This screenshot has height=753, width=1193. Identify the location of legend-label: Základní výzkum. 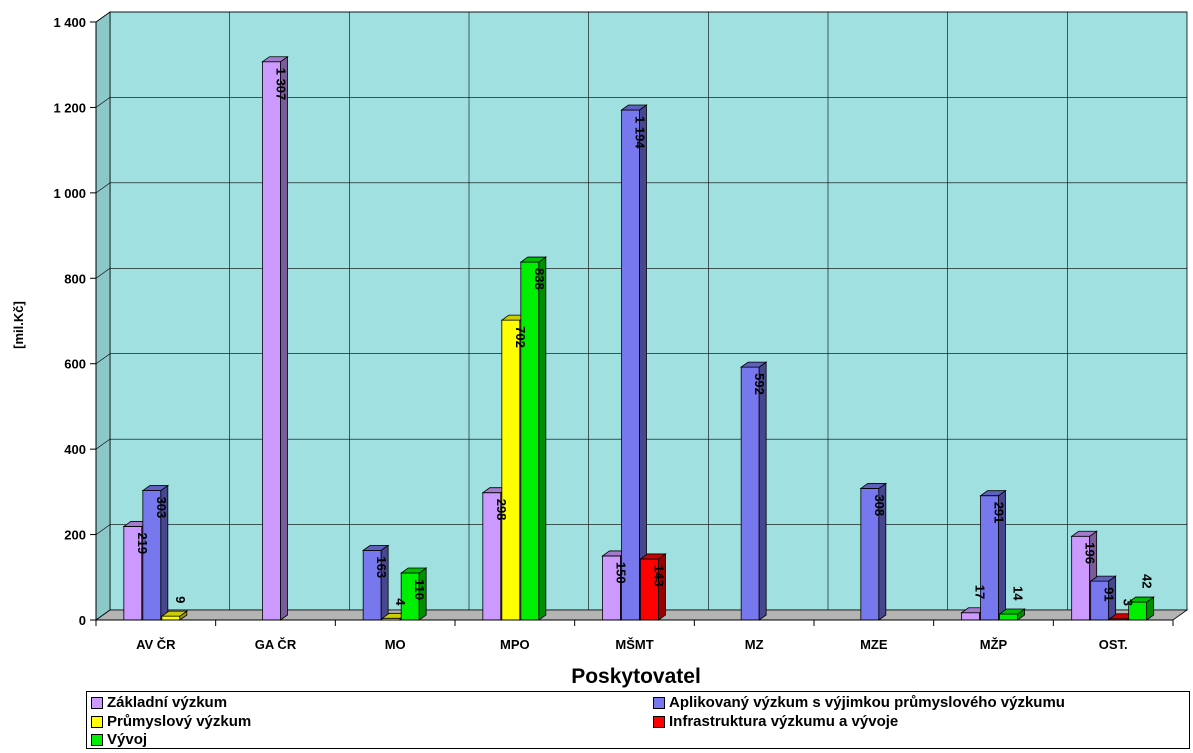
(167, 702).